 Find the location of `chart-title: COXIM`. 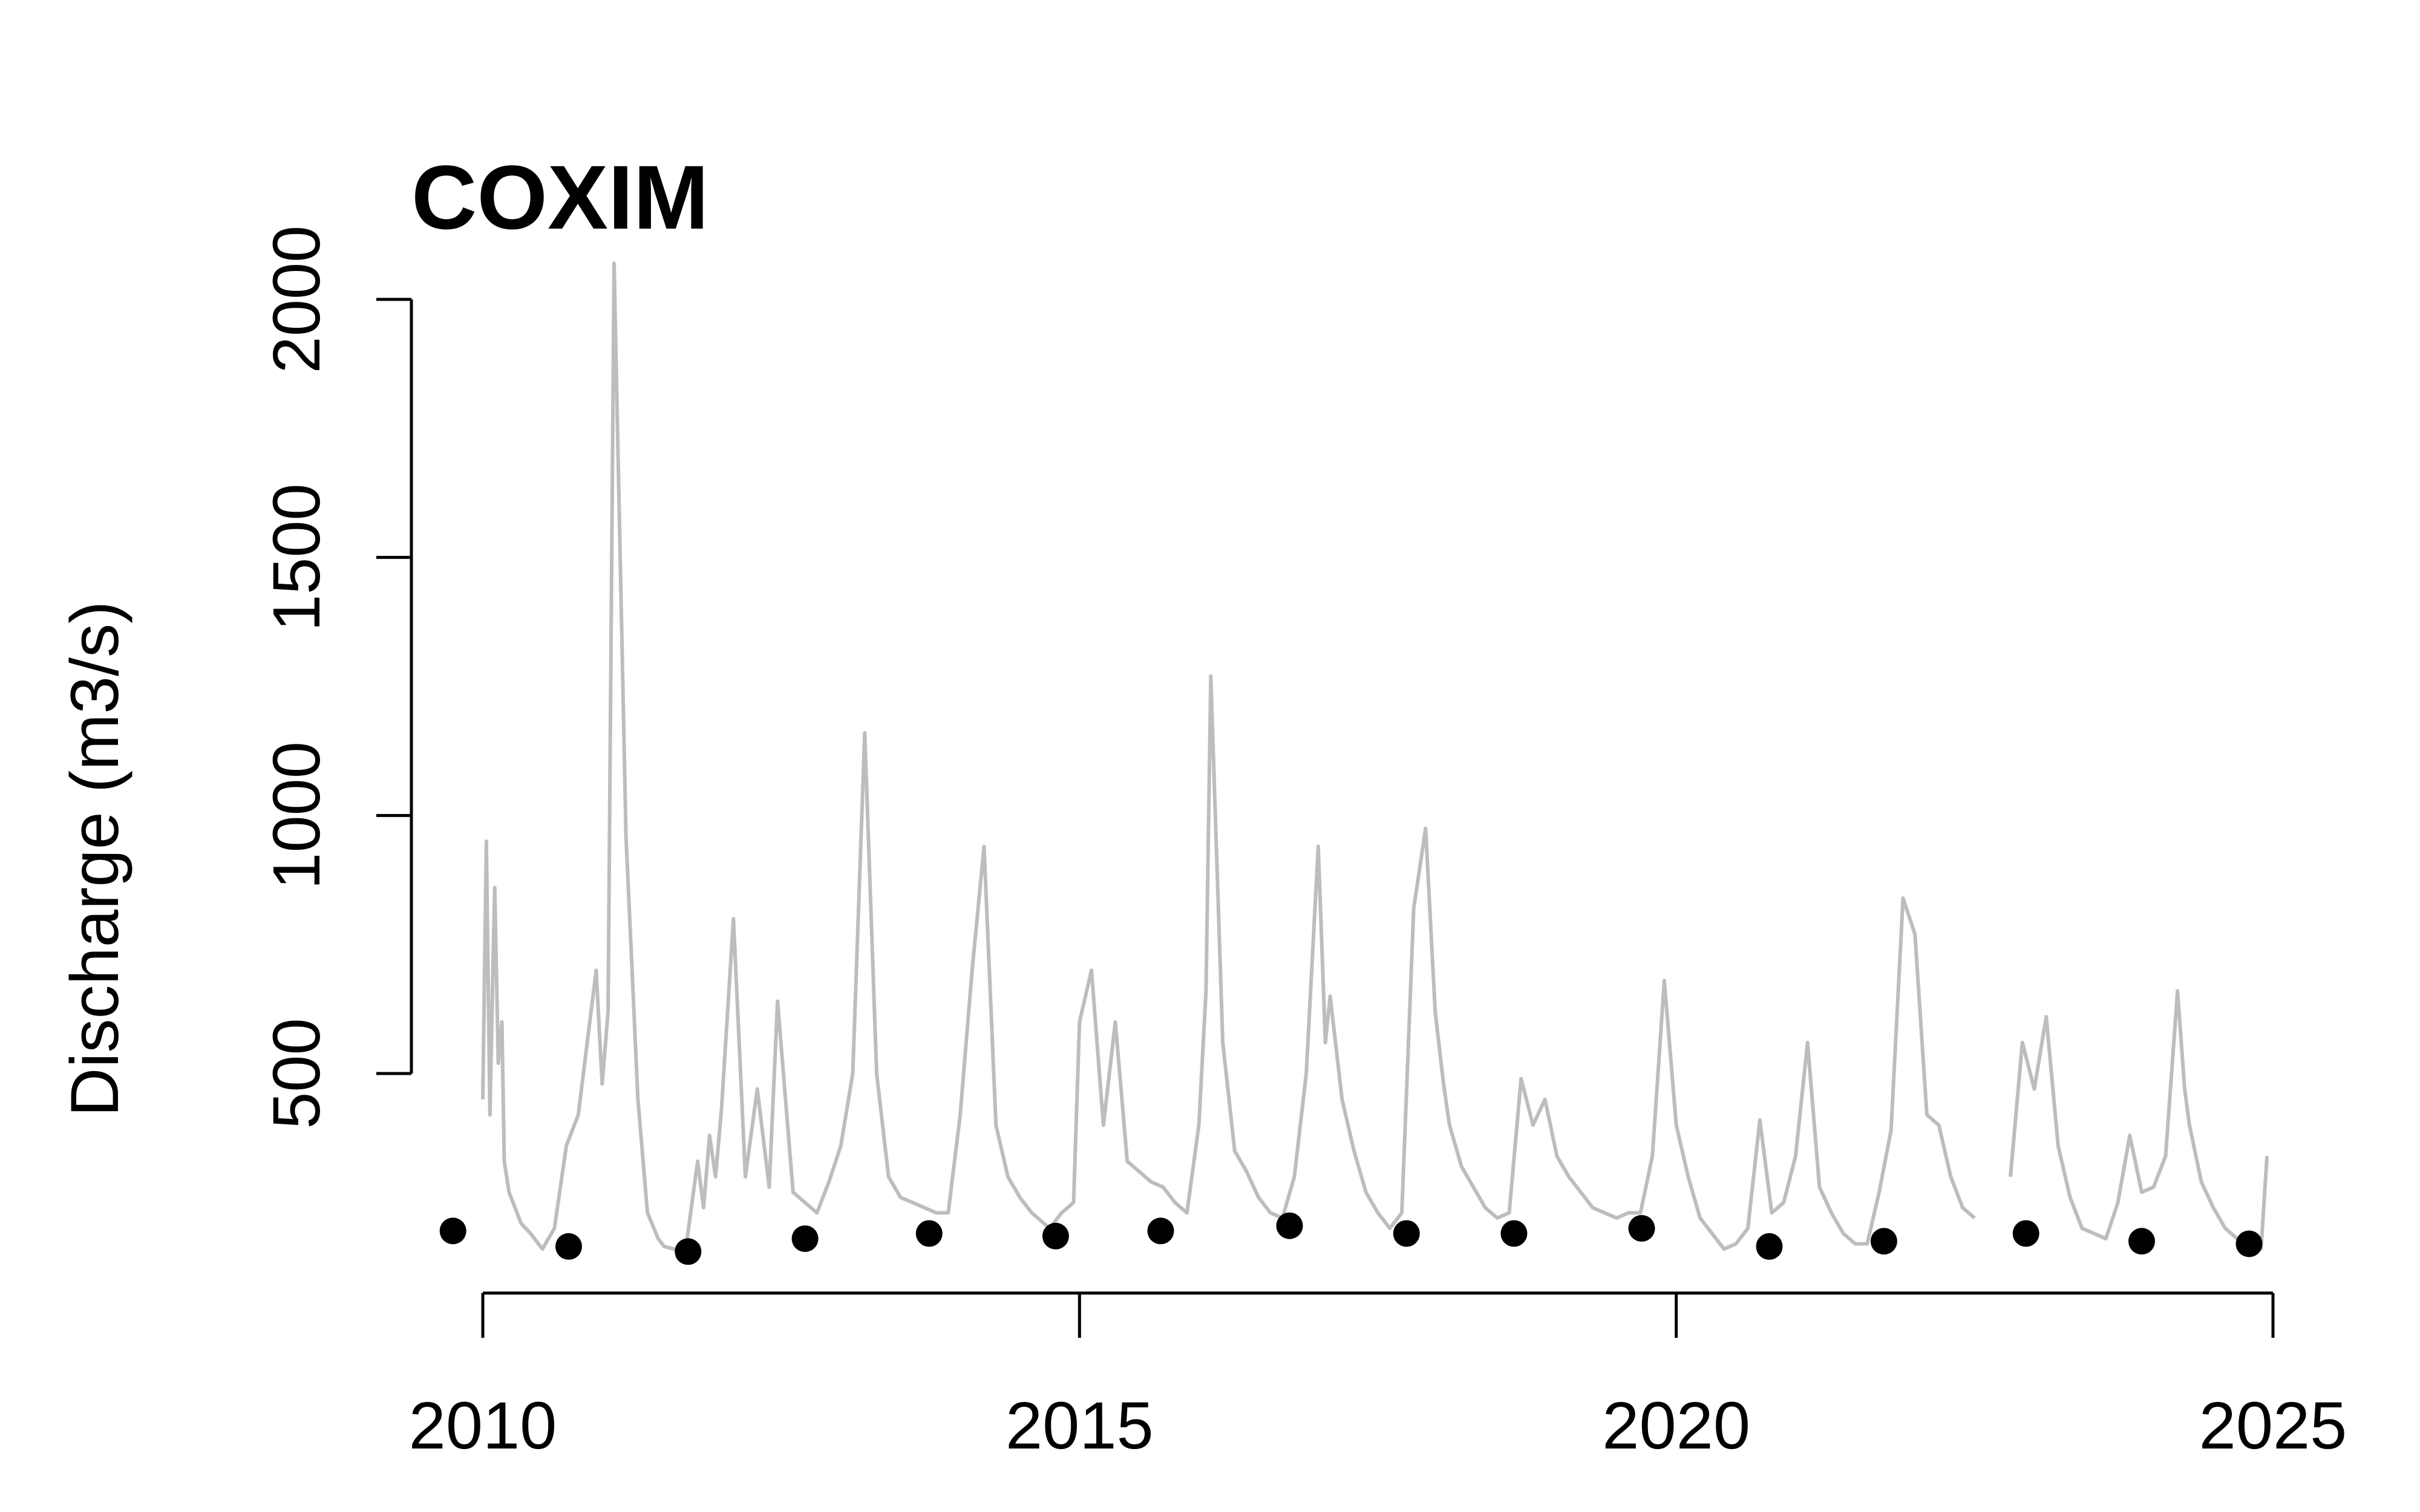

chart-title: COXIM is located at coordinates (560, 197).